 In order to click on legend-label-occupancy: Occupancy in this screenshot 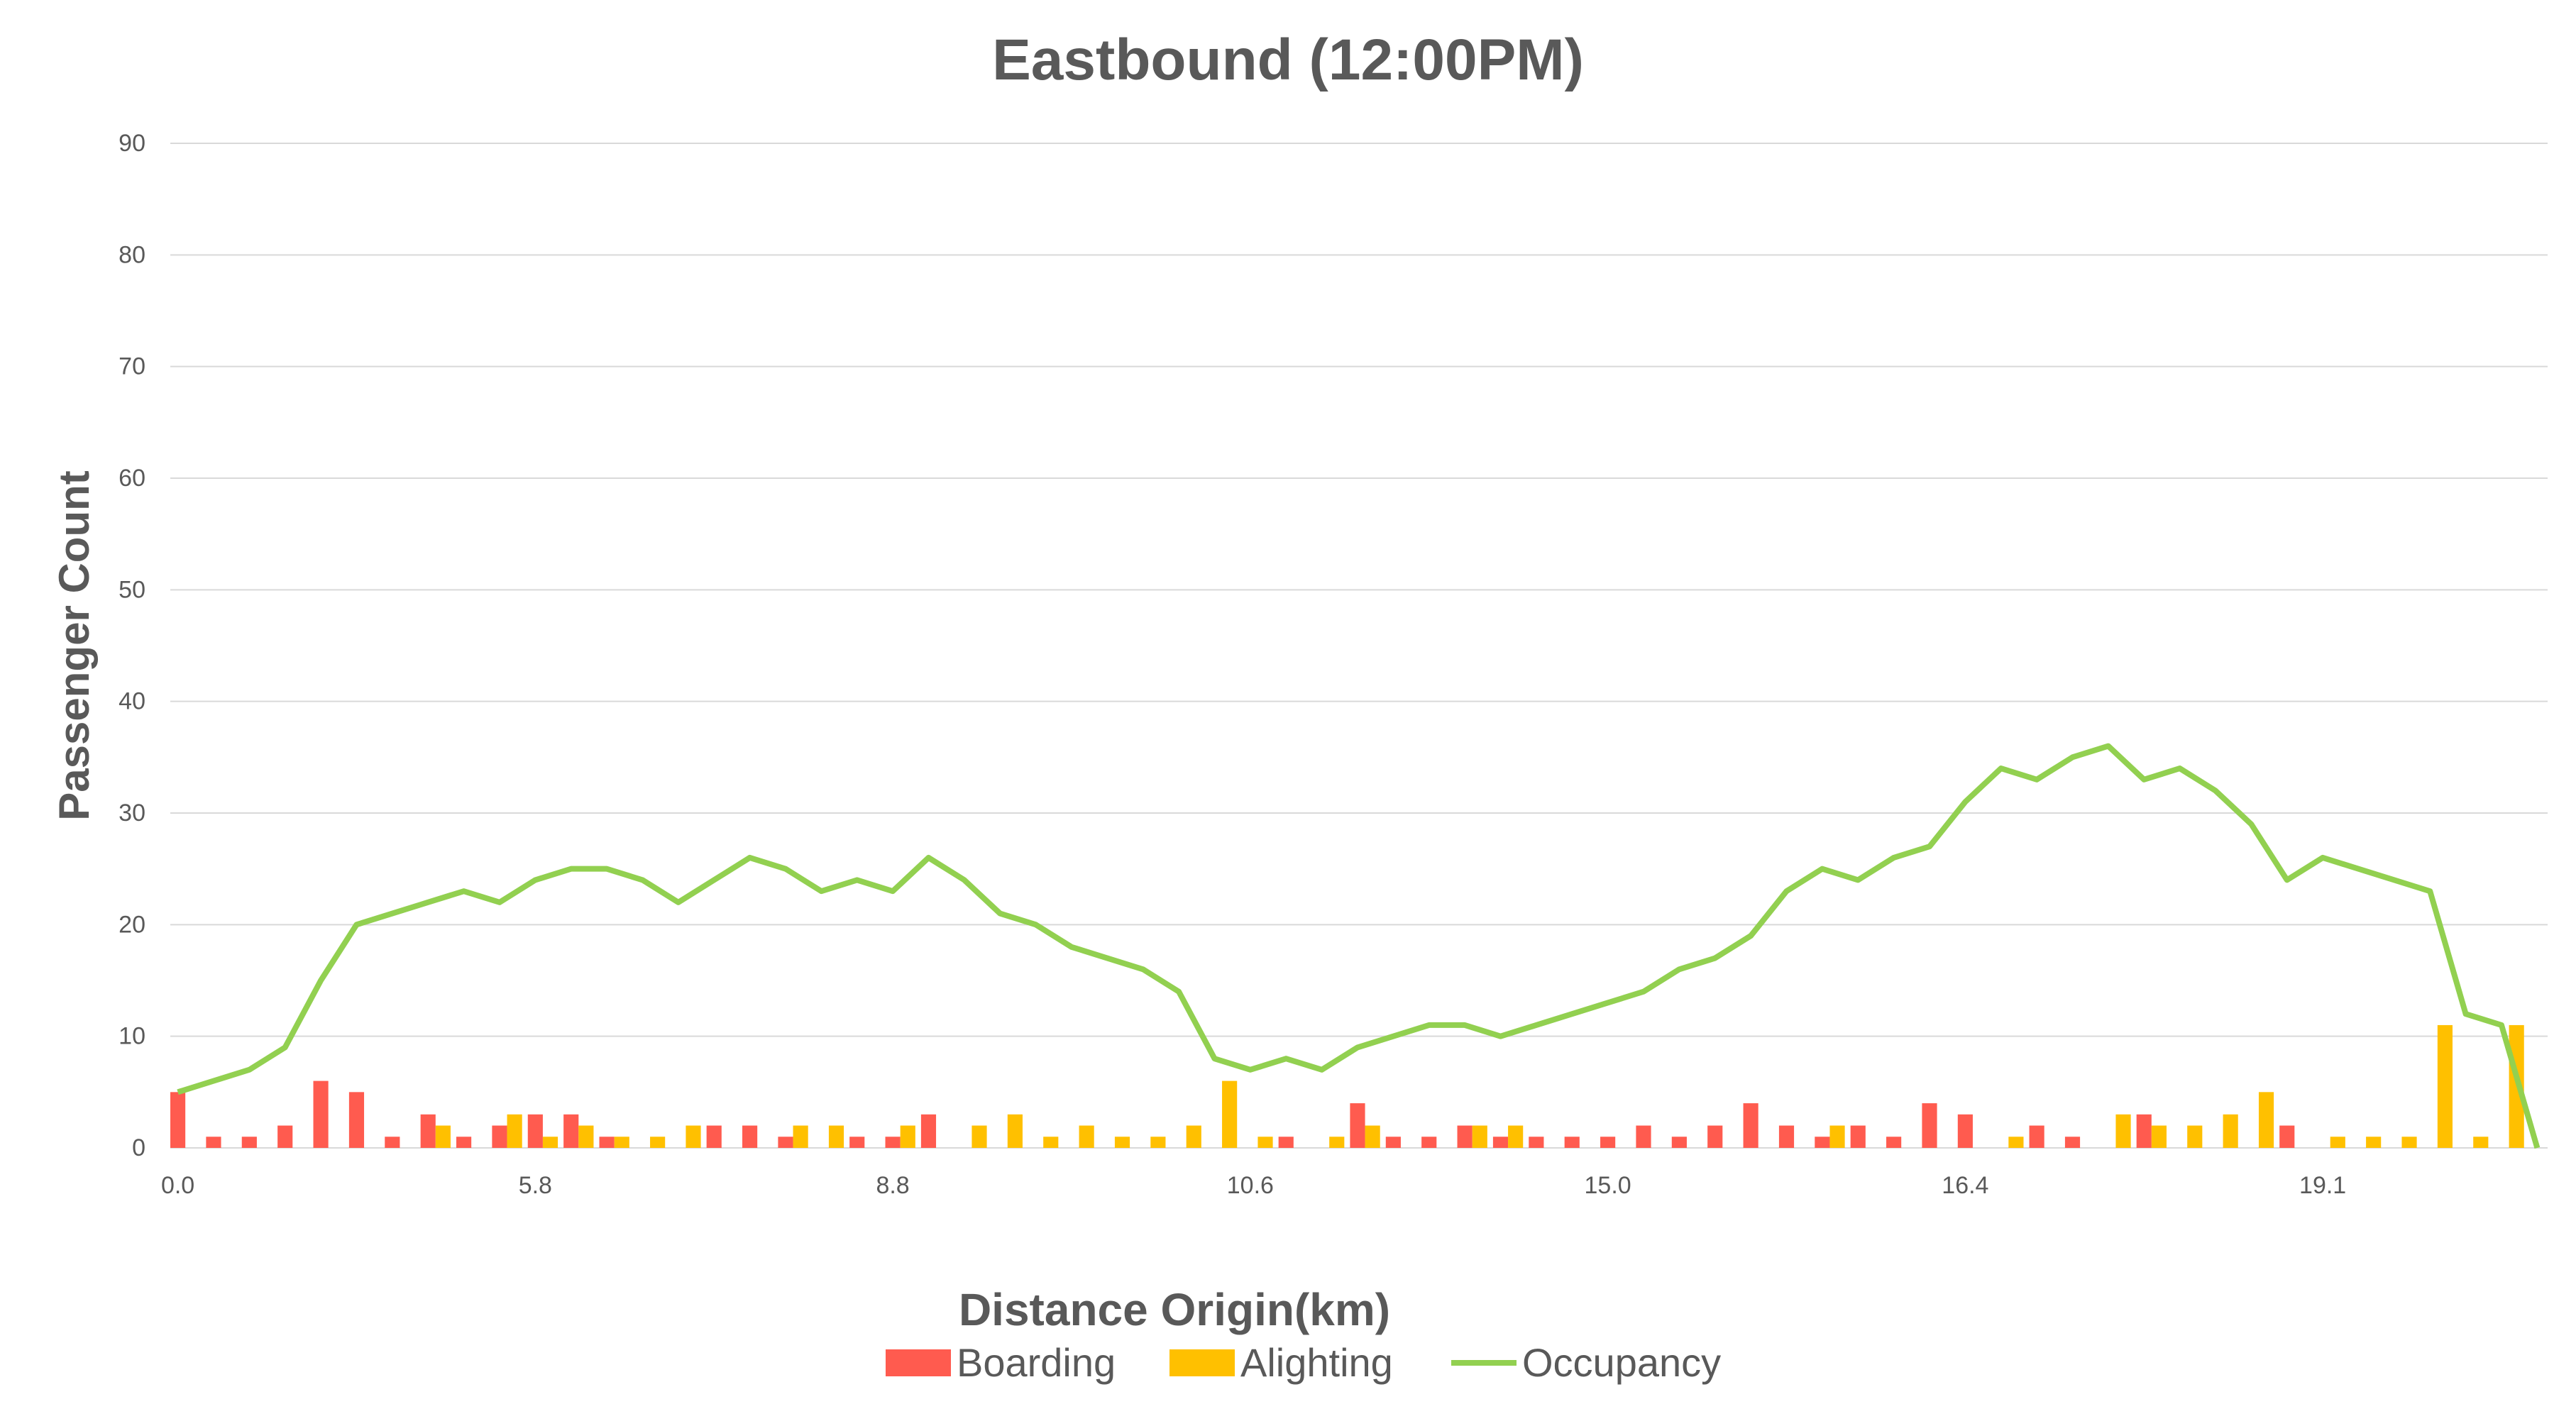, I will do `click(1621, 1362)`.